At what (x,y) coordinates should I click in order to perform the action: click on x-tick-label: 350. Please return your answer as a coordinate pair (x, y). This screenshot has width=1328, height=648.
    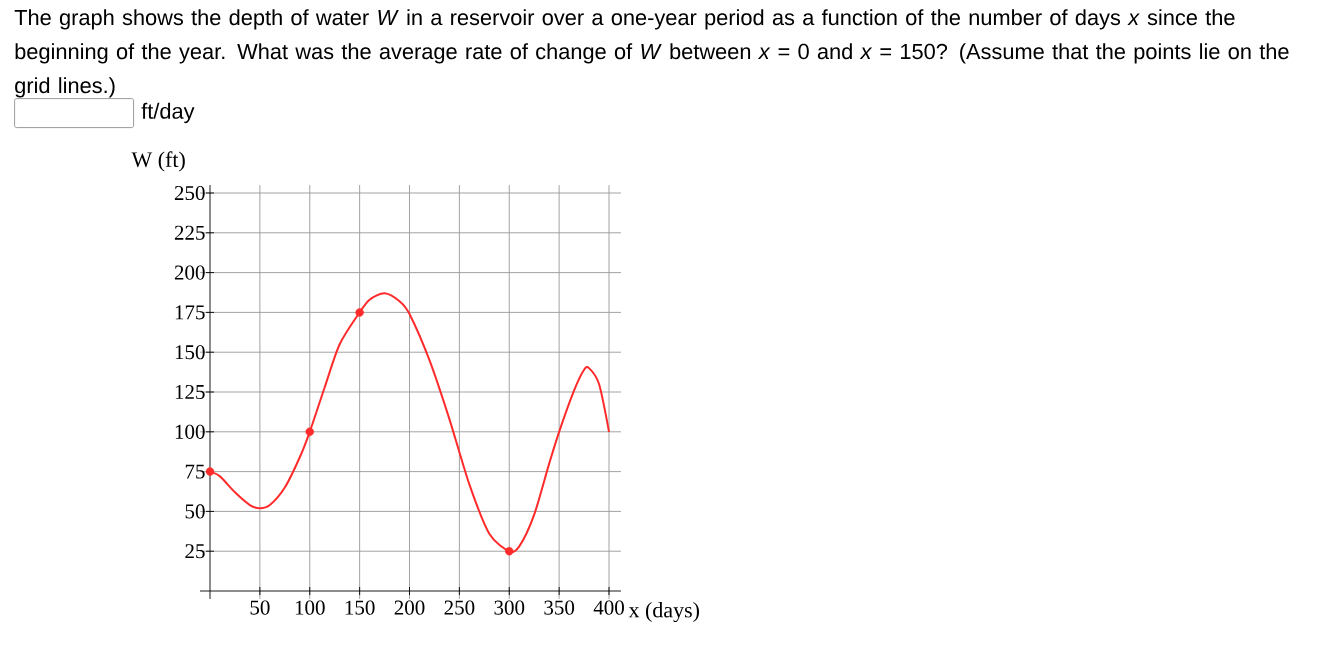
    Looking at the image, I should click on (559, 607).